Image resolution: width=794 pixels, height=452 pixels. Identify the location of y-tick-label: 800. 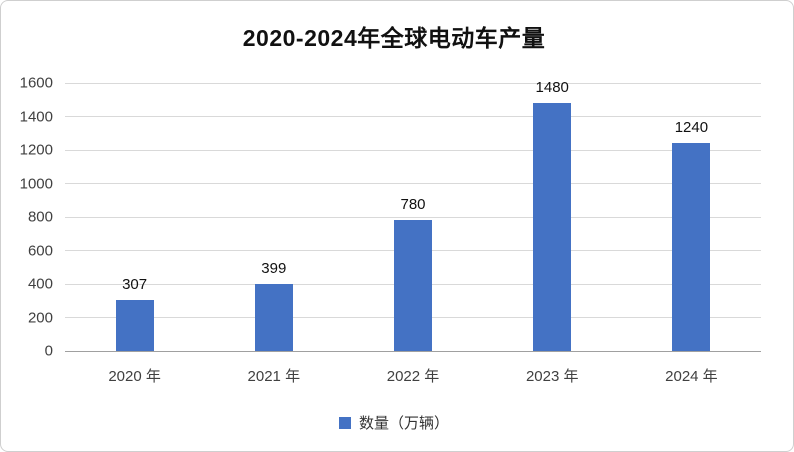
(40, 217).